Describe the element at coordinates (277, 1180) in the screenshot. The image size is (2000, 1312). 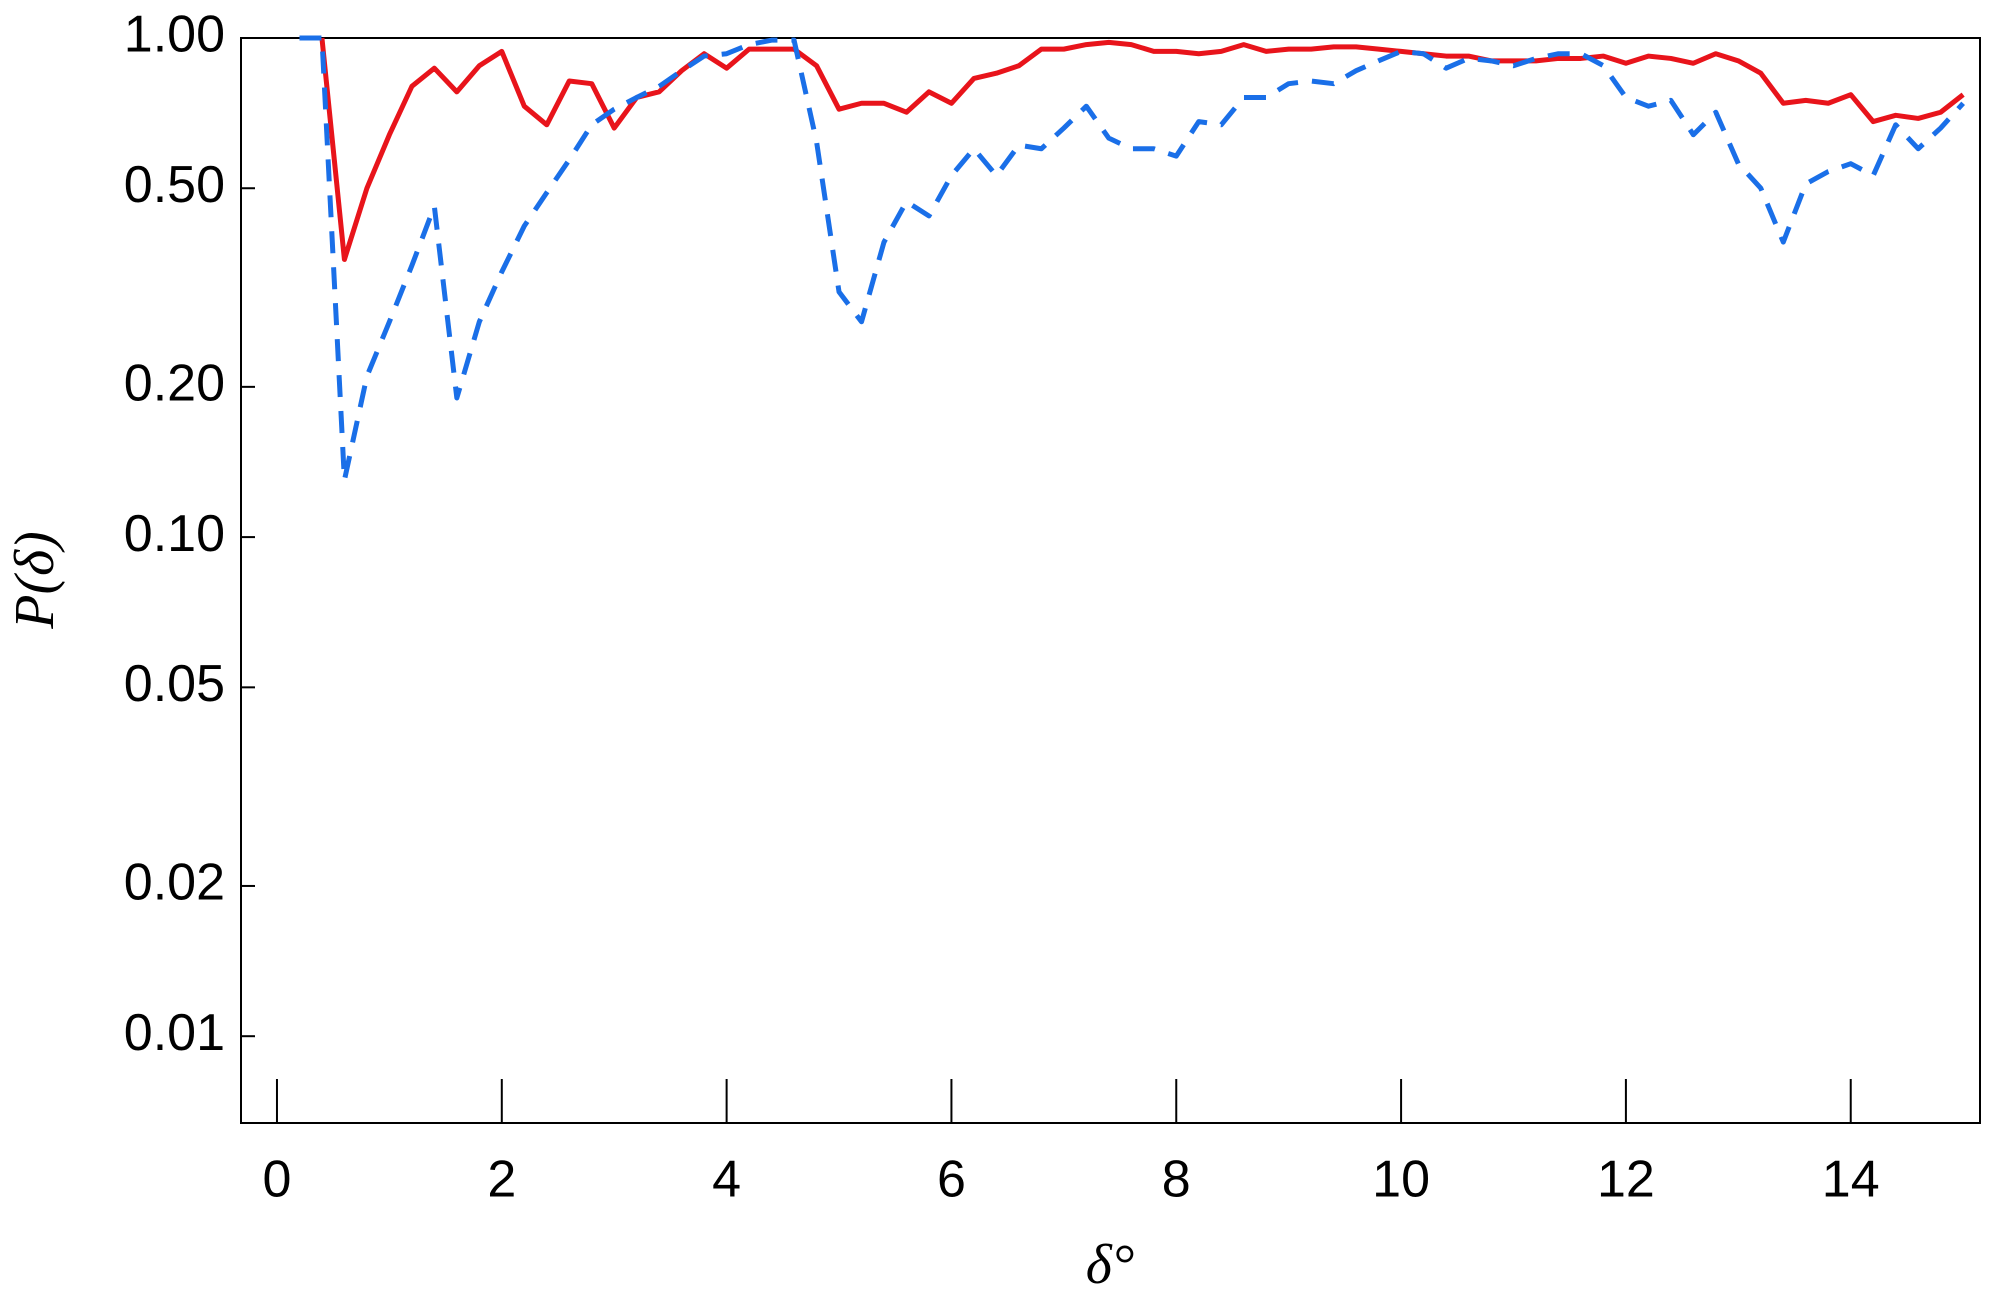
I see `x-tick-label: 0` at that location.